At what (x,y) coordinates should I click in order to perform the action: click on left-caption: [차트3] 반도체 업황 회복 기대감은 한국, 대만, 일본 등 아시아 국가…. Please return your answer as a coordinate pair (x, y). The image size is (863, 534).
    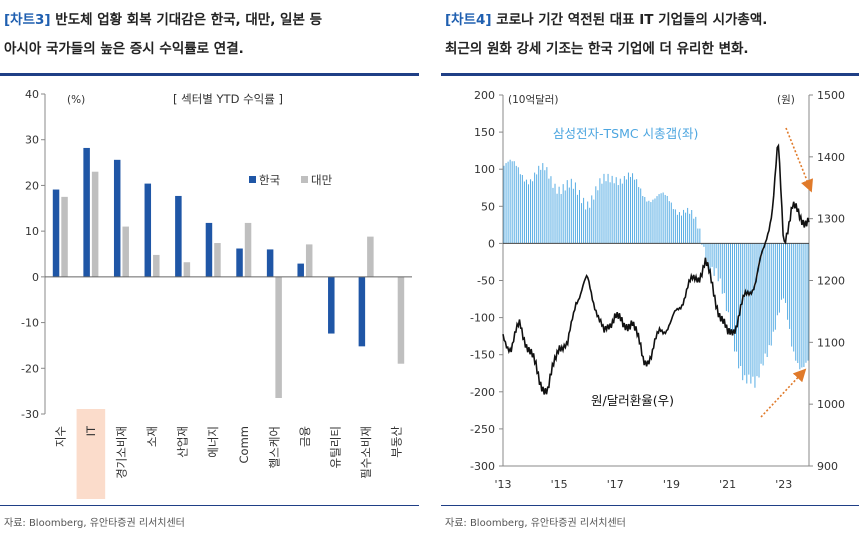
    Looking at the image, I should click on (209, 35).